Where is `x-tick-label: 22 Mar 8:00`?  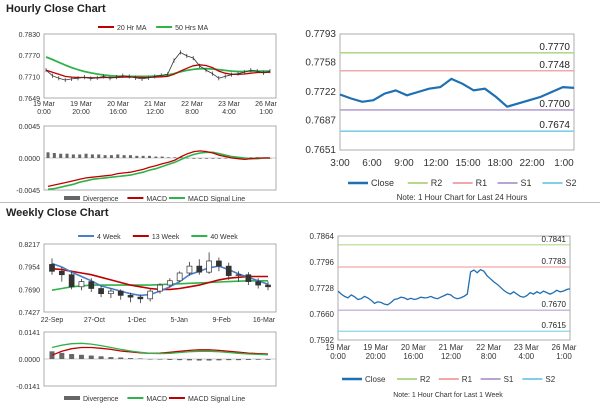
x-tick-label: 22 Mar 8:00 is located at coordinates (192, 108).